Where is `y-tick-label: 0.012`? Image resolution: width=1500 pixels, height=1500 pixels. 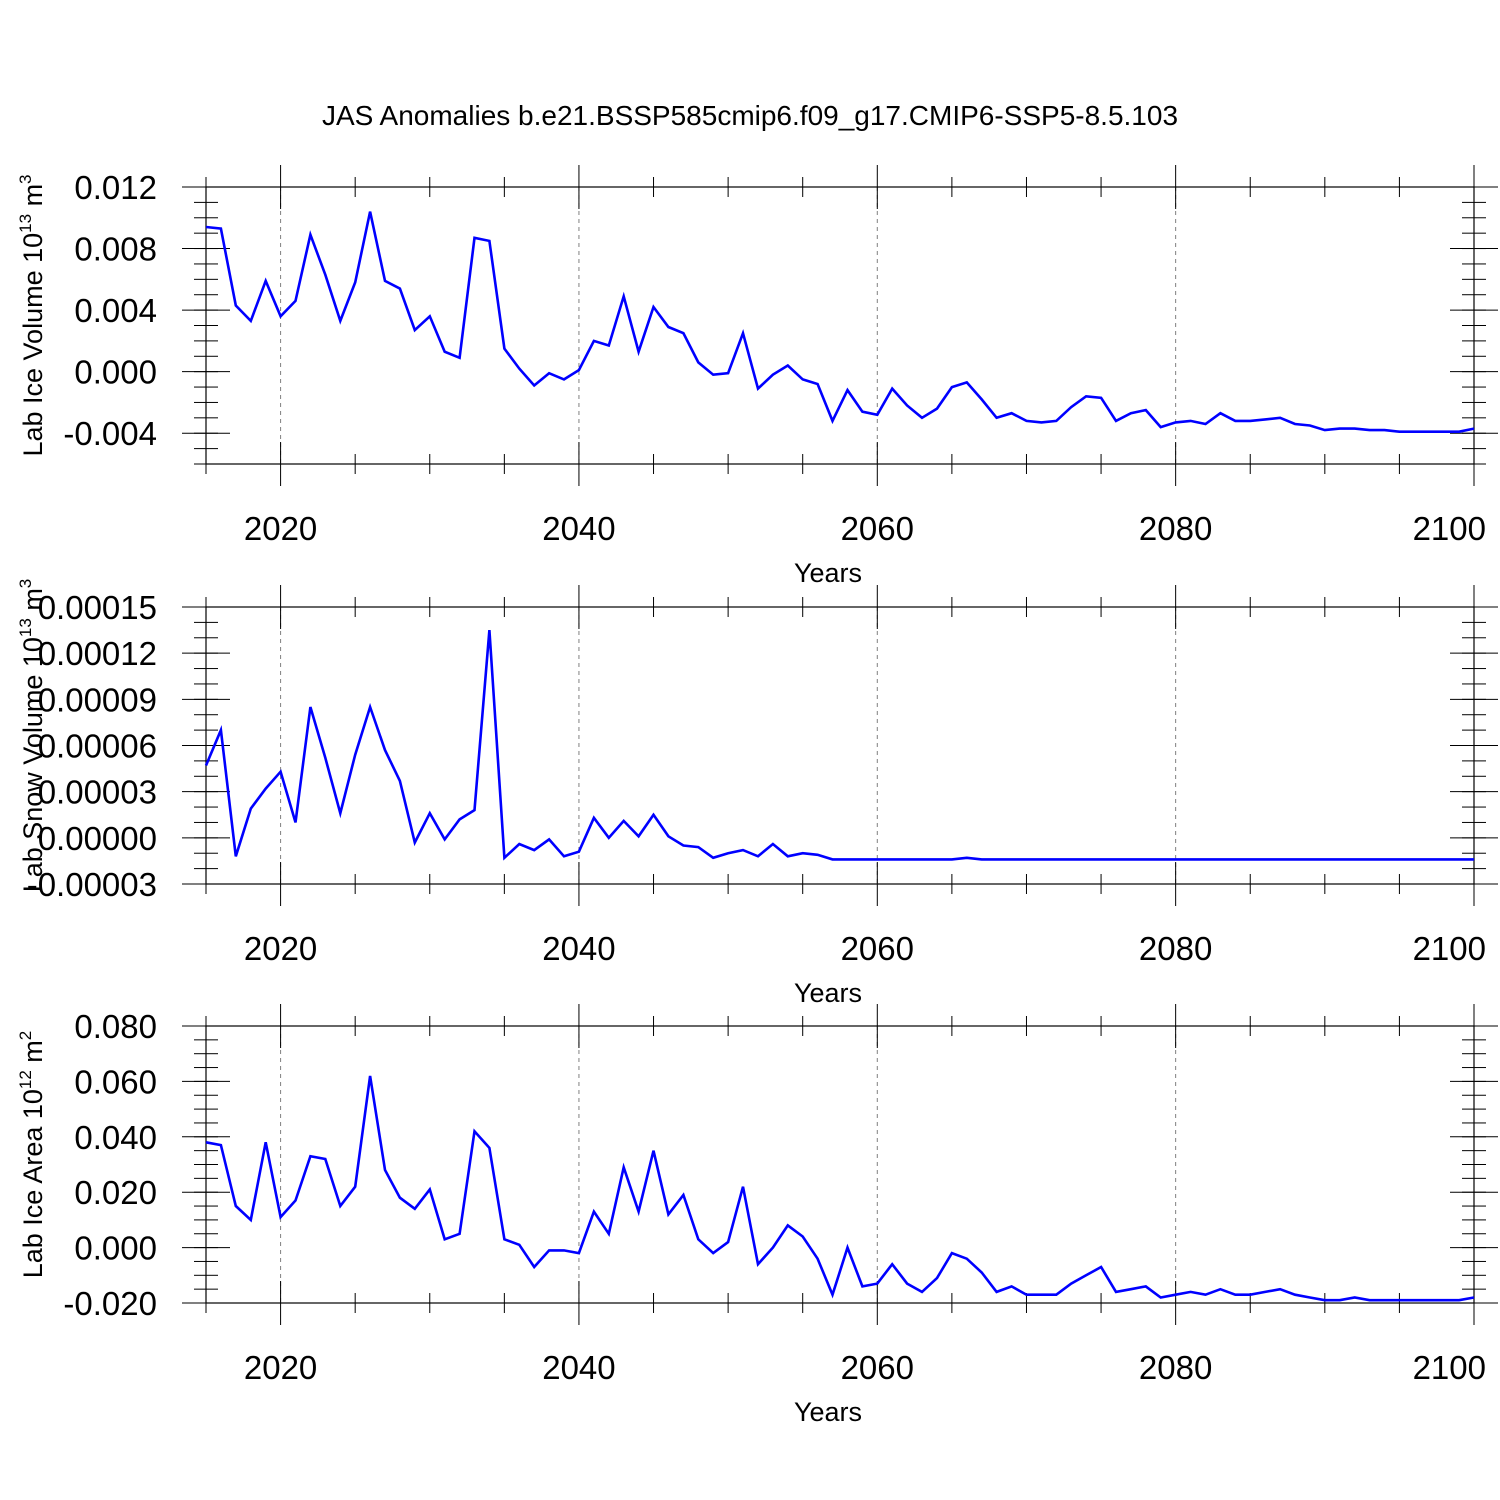
y-tick-label: 0.012 is located at coordinates (115, 187).